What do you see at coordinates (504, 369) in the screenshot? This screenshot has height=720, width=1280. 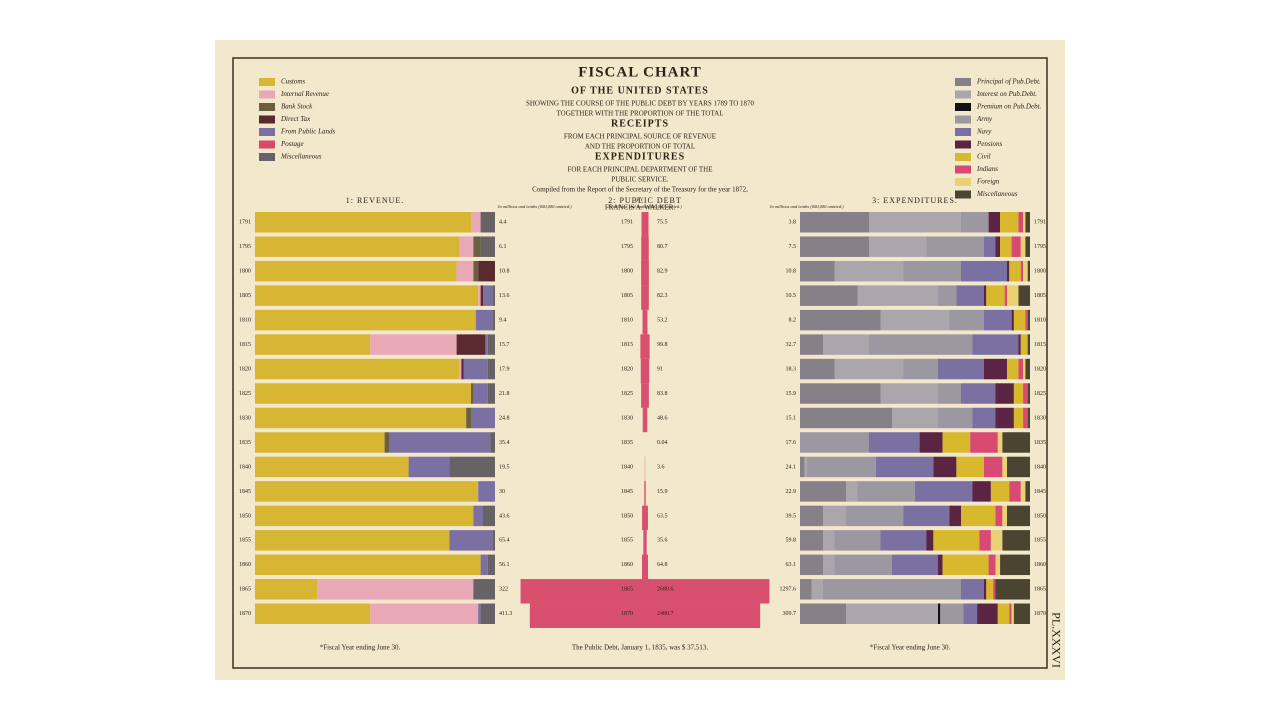 I see `total-label: 17.9` at bounding box center [504, 369].